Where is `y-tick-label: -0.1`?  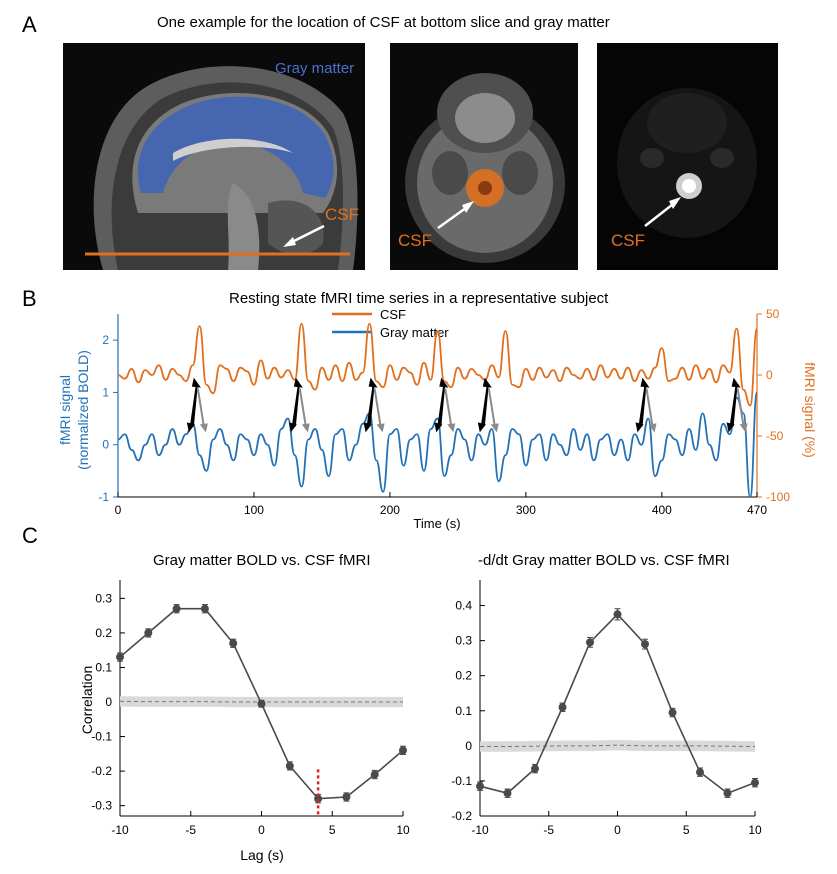 y-tick-label: -0.1 is located at coordinates (101, 737).